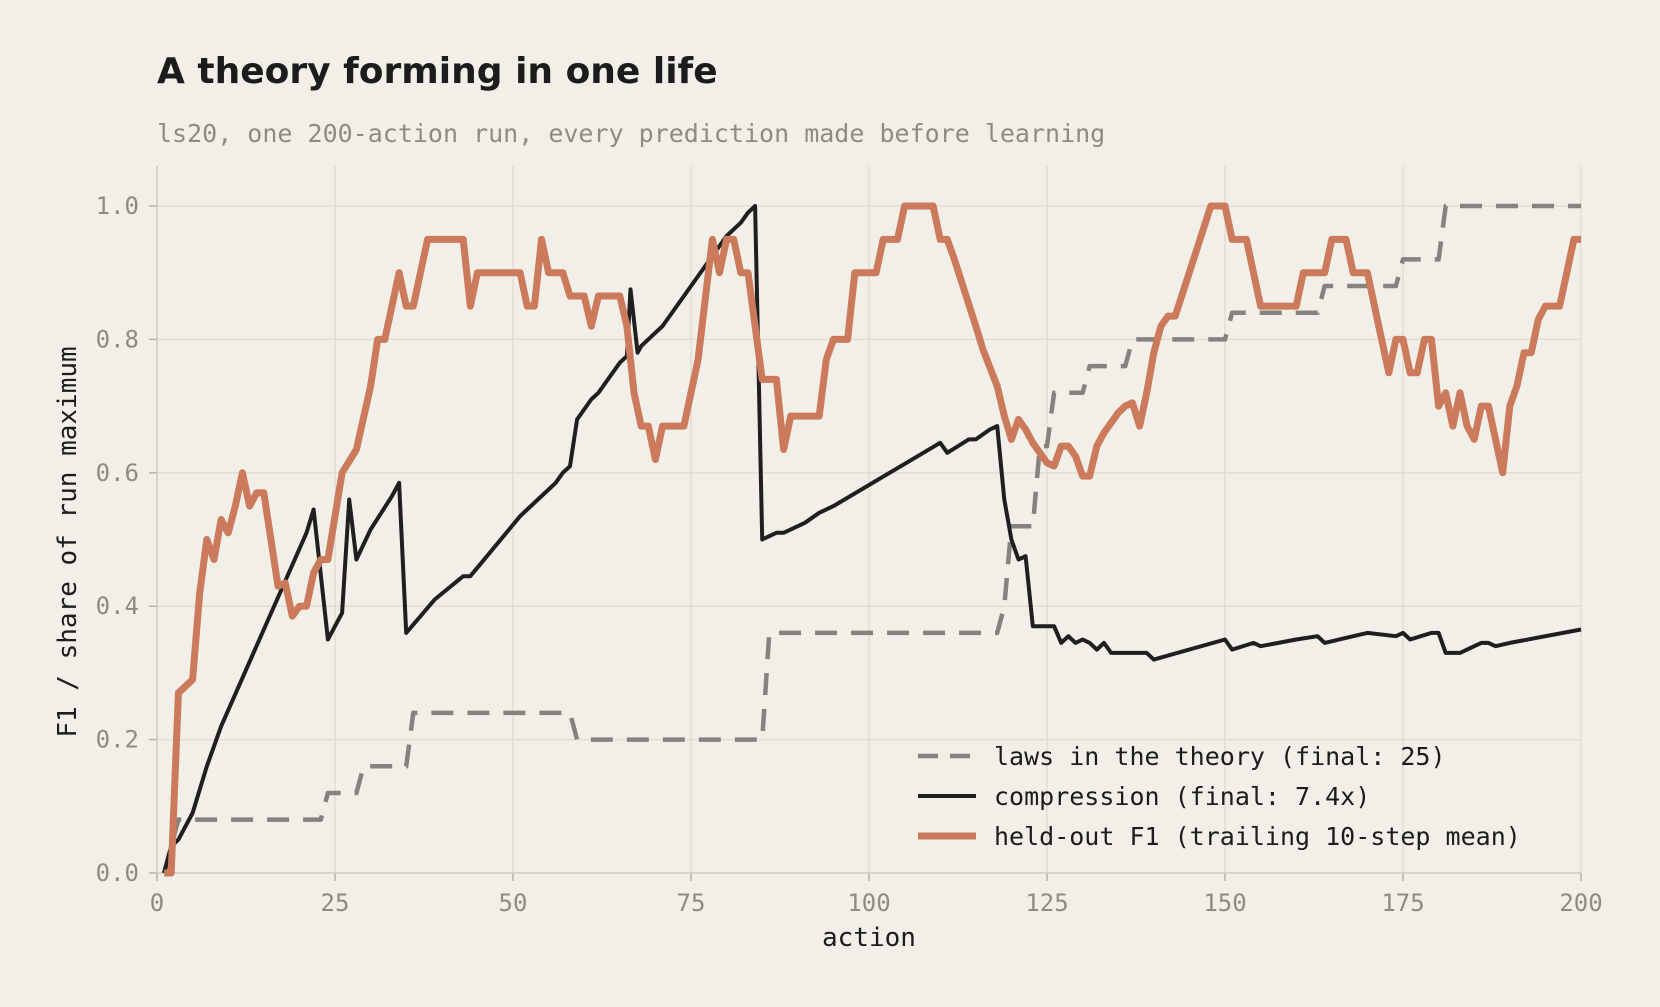 The image size is (1660, 1007). Describe the element at coordinates (1046, 903) in the screenshot. I see `x-tick-label: 125` at that location.